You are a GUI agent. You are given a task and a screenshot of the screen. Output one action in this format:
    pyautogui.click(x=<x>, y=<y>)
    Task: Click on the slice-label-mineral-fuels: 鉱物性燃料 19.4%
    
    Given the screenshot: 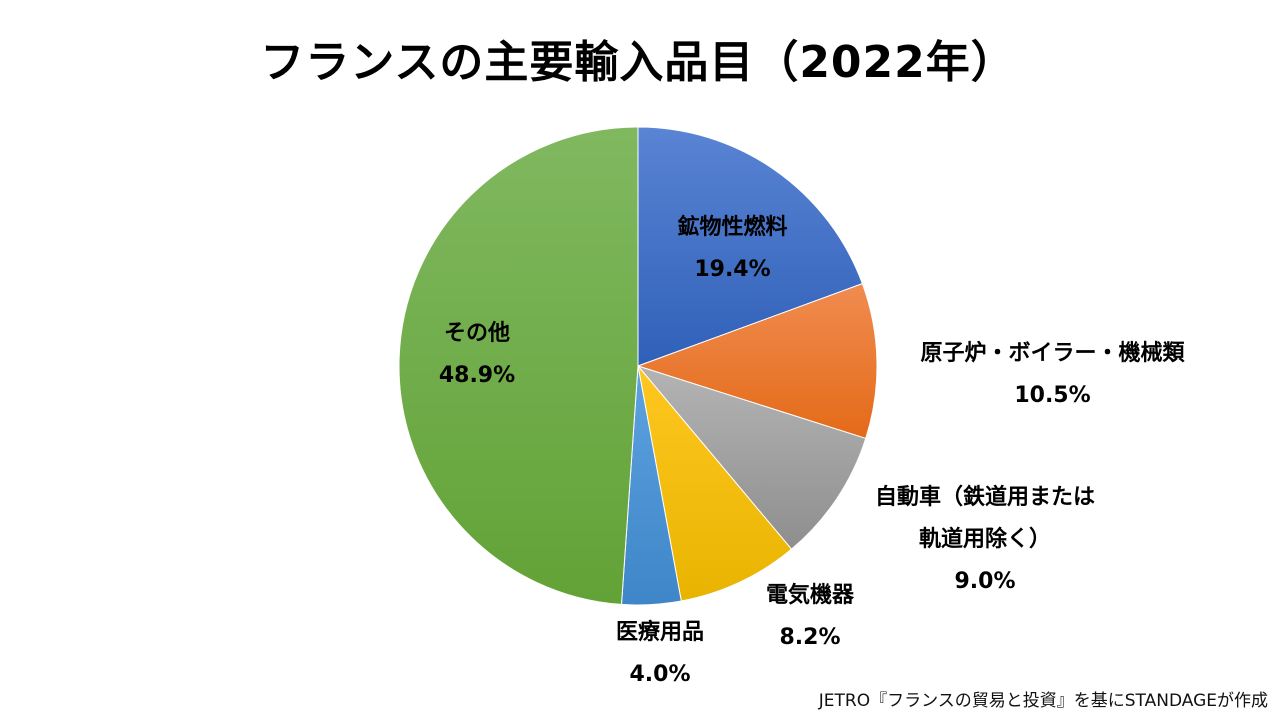 What is the action you would take?
    pyautogui.click(x=732, y=249)
    